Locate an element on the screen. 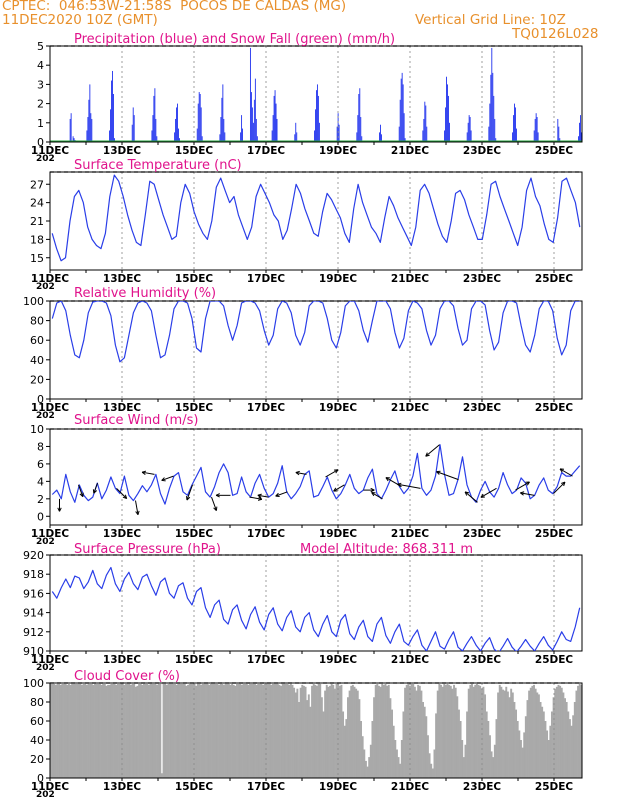 The height and width of the screenshot is (800, 618). x-tick-label: 25DEC is located at coordinates (554, 660).